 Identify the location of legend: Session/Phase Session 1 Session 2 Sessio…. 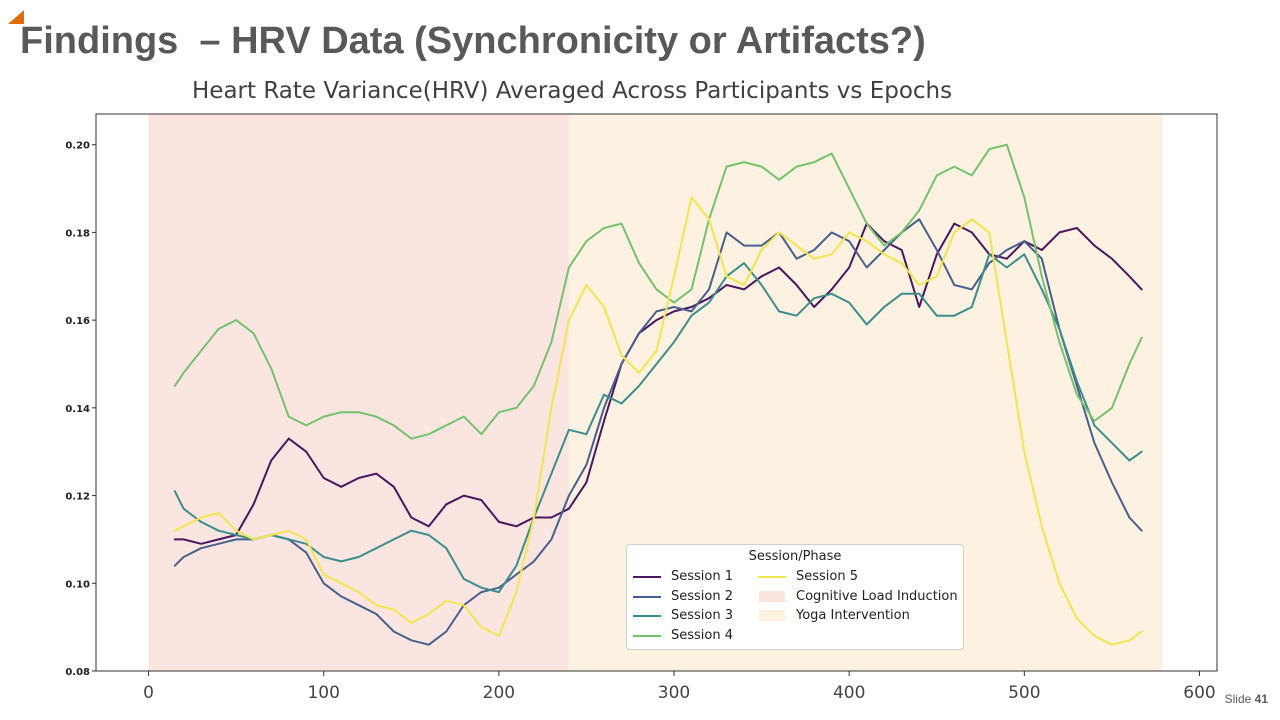
(795, 597).